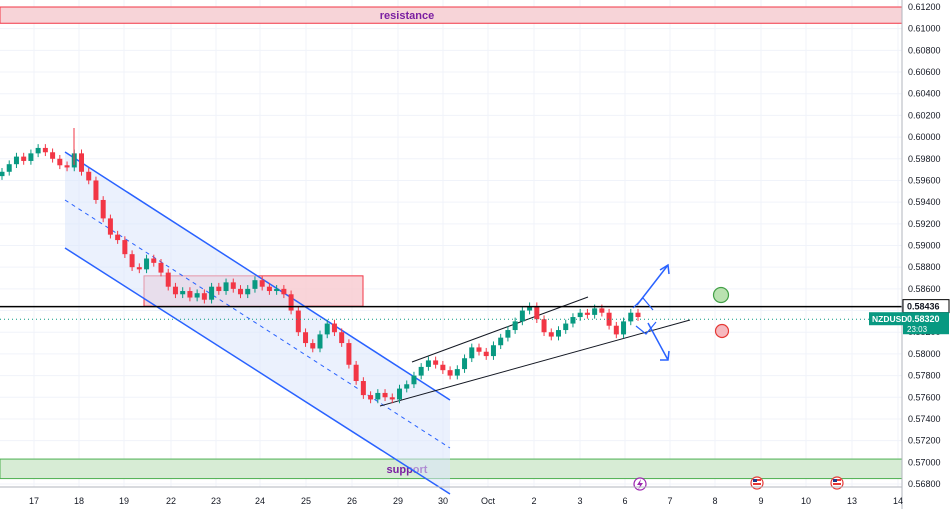 Image resolution: width=950 pixels, height=509 pixels. I want to click on x-tick-label: 30, so click(443, 501).